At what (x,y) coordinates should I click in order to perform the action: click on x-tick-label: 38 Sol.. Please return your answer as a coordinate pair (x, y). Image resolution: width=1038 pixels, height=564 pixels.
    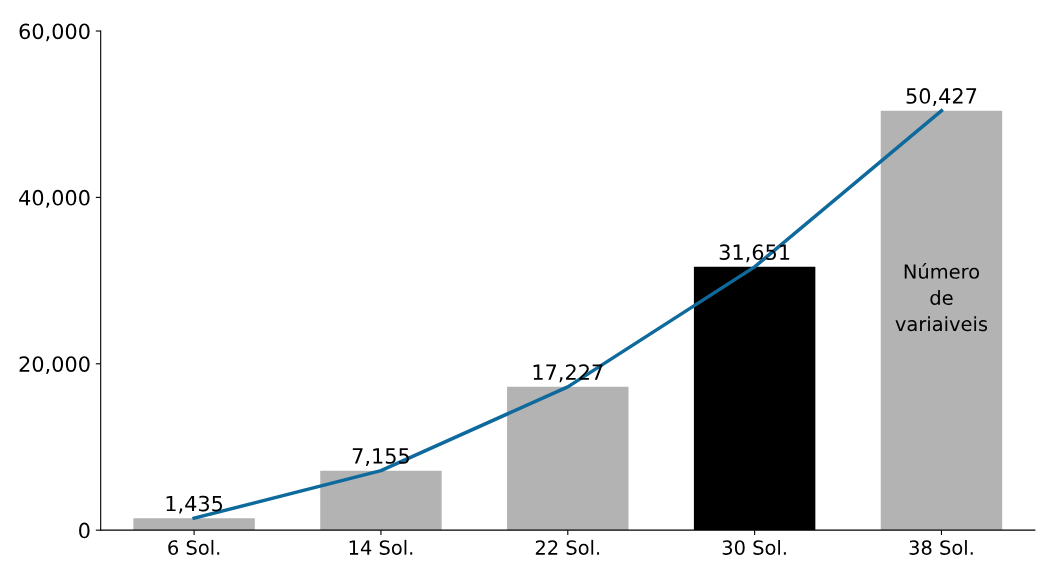
    Looking at the image, I should click on (941, 547).